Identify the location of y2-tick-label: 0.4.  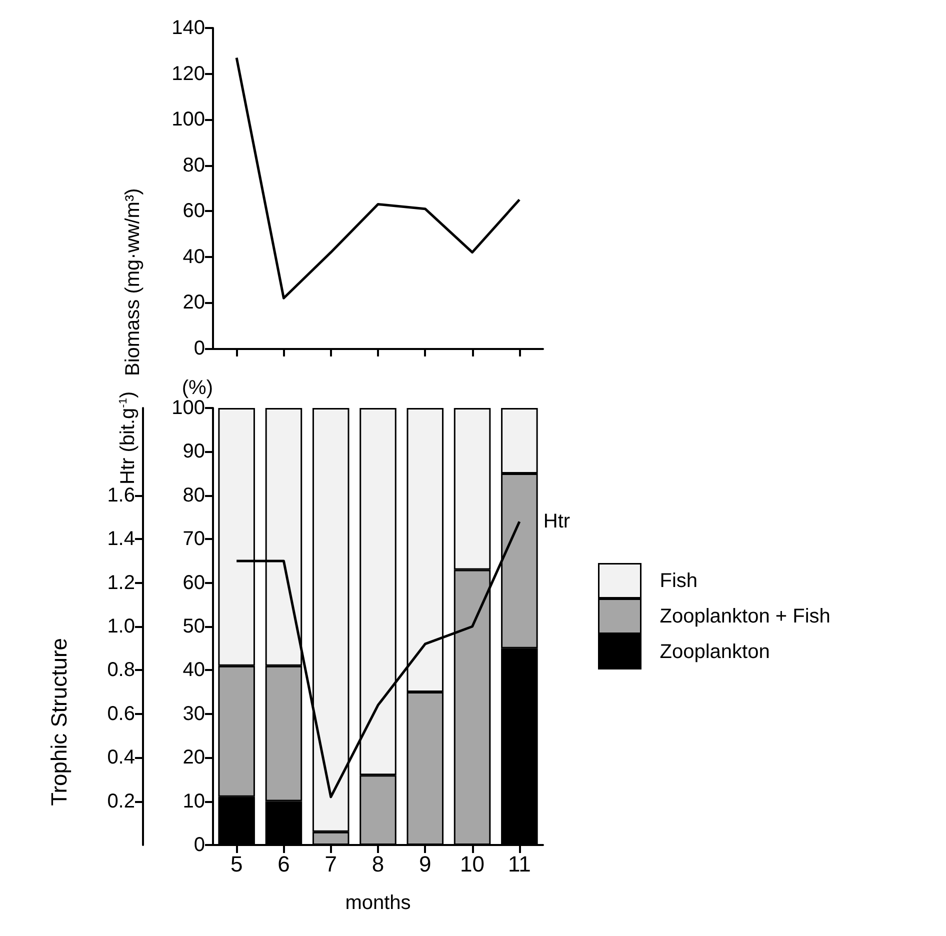
(121, 757).